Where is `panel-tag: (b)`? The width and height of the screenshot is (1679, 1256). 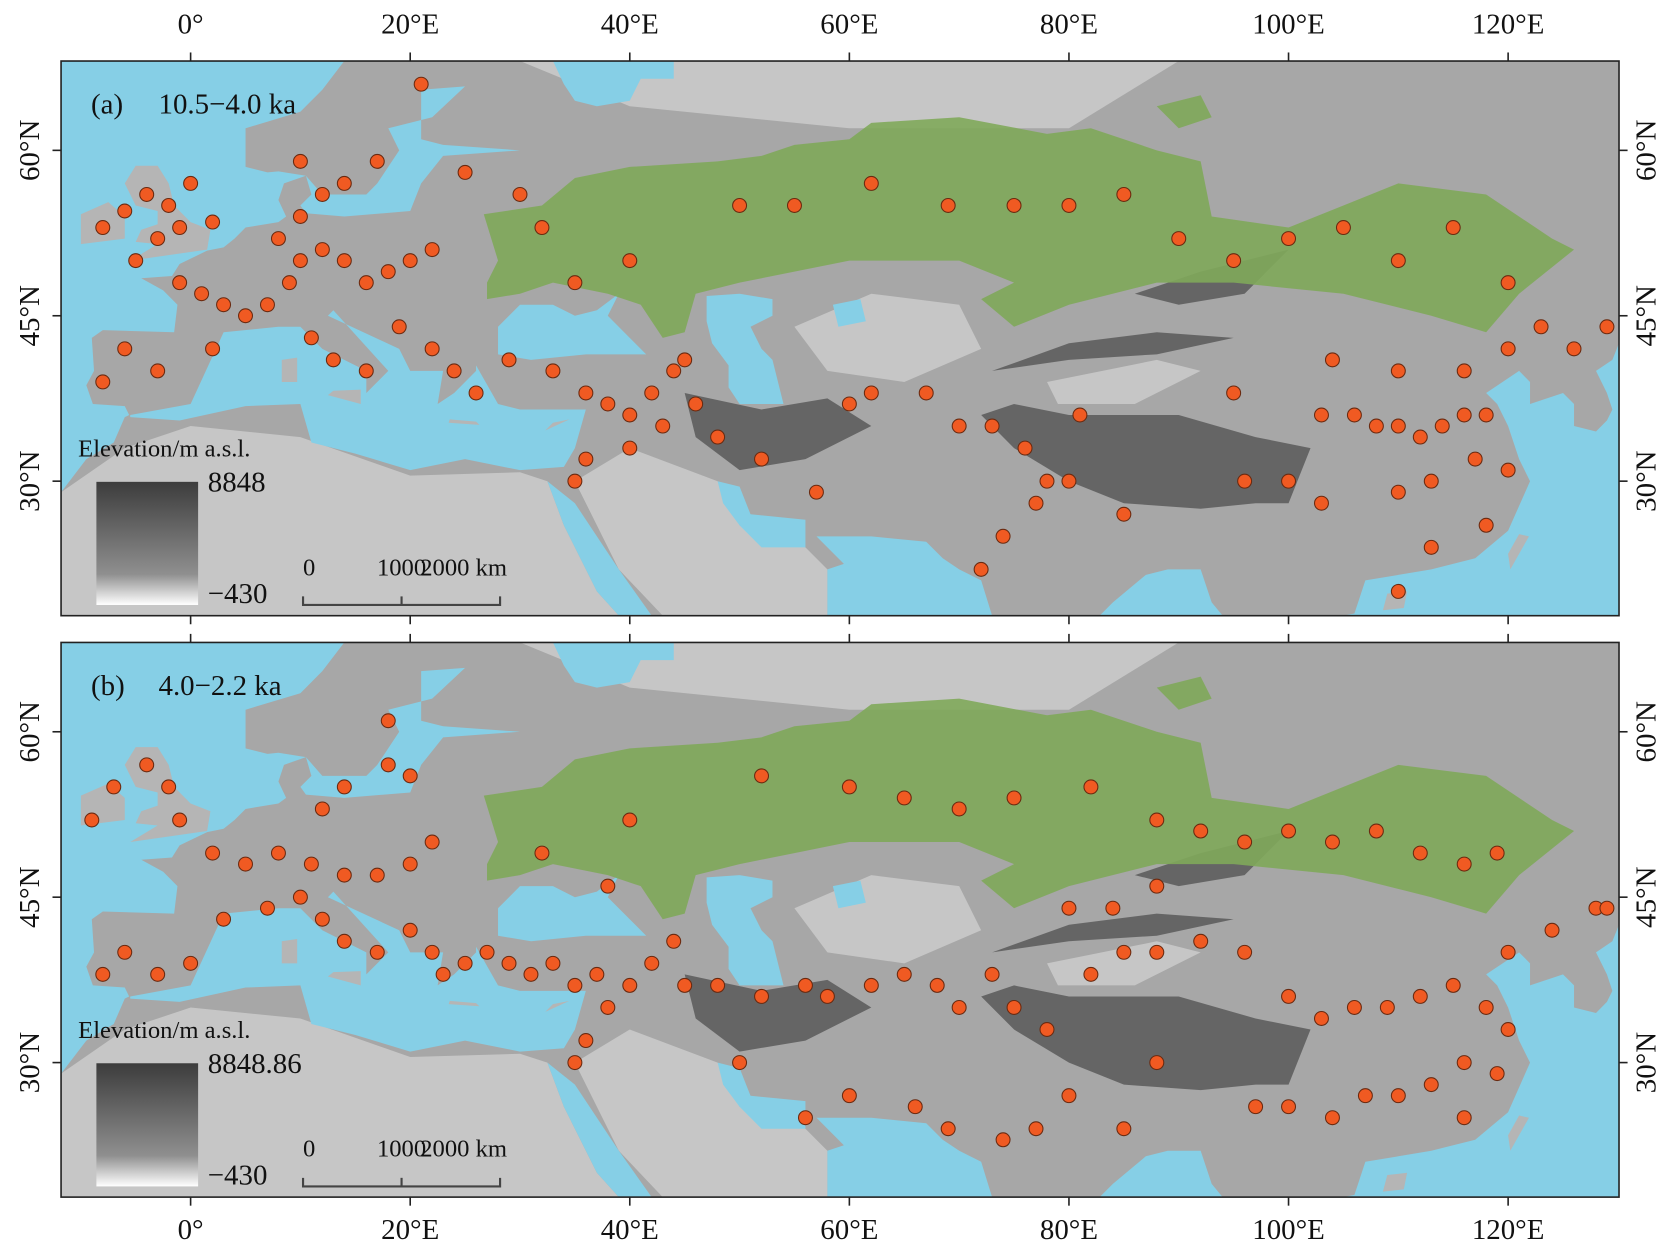
panel-tag: (b) is located at coordinates (108, 686).